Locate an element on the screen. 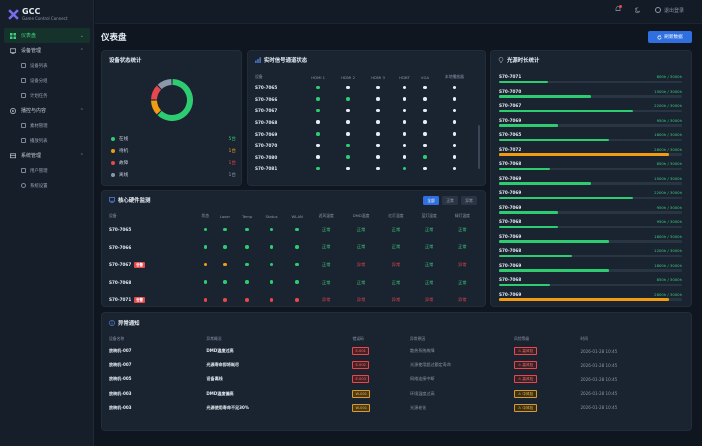 This screenshot has height=446, width=702. signal-device: S70-7067 is located at coordinates (266, 111).